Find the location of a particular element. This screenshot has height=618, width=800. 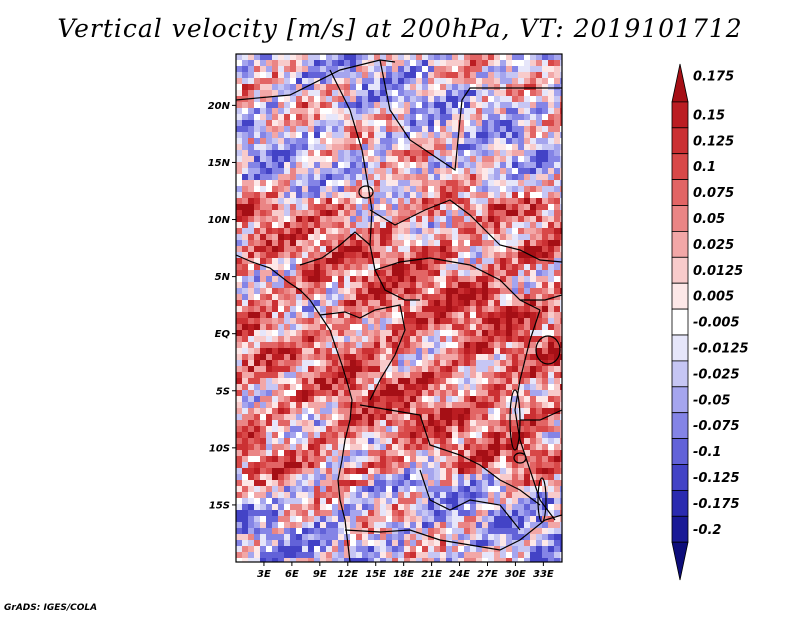

lon-label: 24E is located at coordinates (459, 574).